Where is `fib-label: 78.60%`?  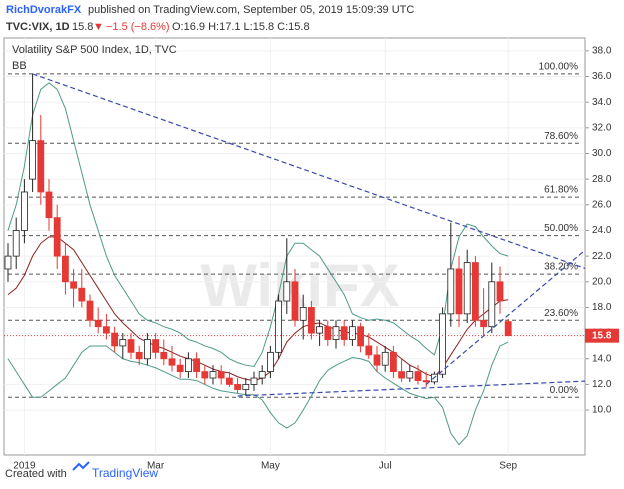 fib-label: 78.60% is located at coordinates (561, 136).